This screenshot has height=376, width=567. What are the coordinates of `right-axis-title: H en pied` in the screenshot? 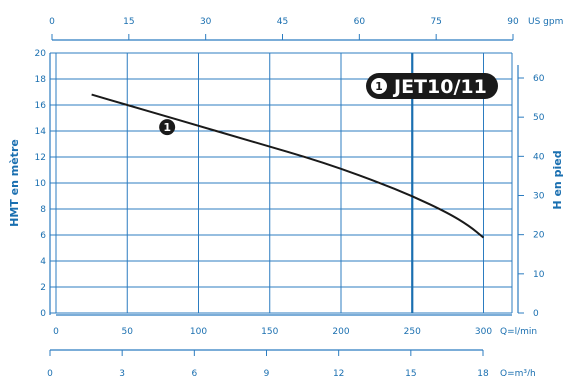 It's located at (557, 179).